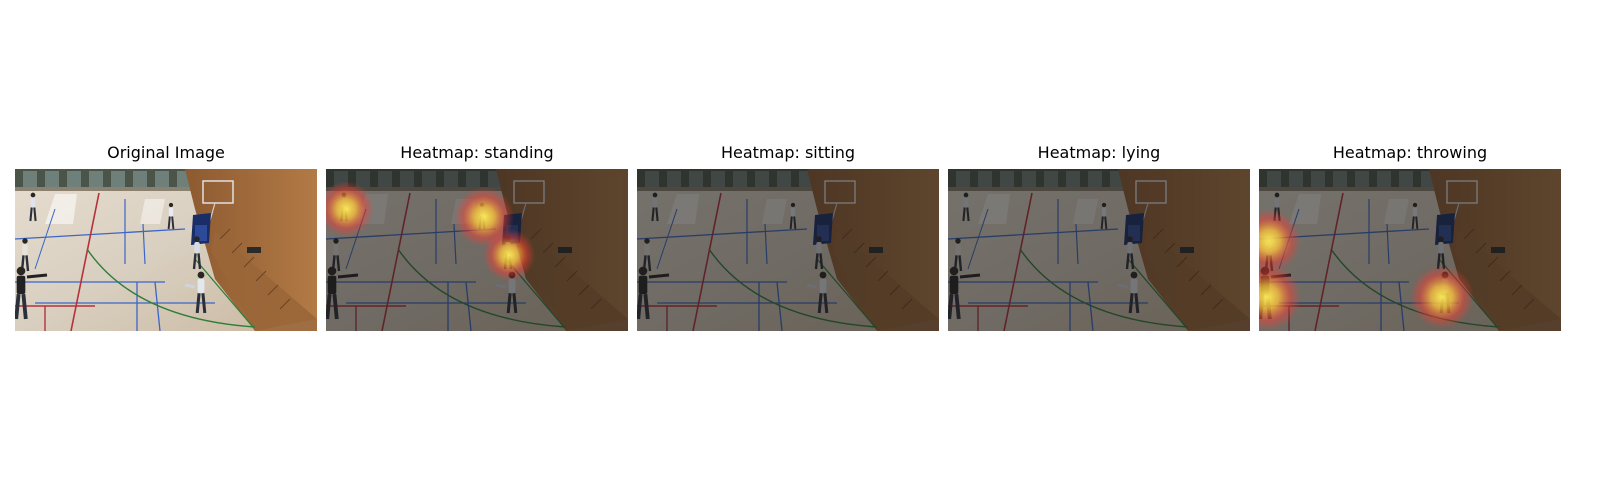 The image size is (1600, 500). I want to click on spot-top-left-person, so click(350, 209).